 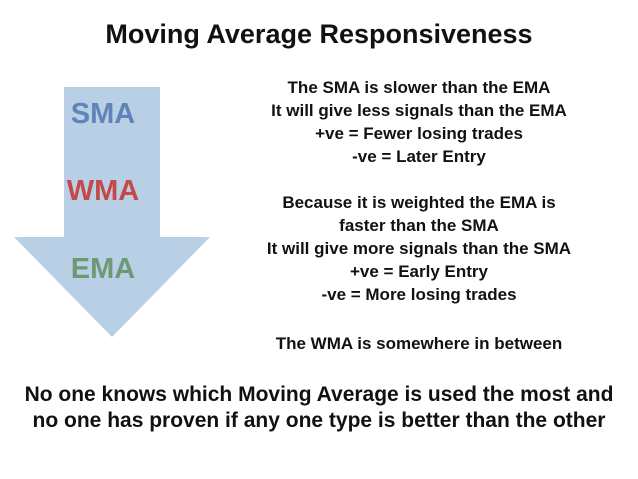 I want to click on ema-label: EMA, so click(x=103, y=269).